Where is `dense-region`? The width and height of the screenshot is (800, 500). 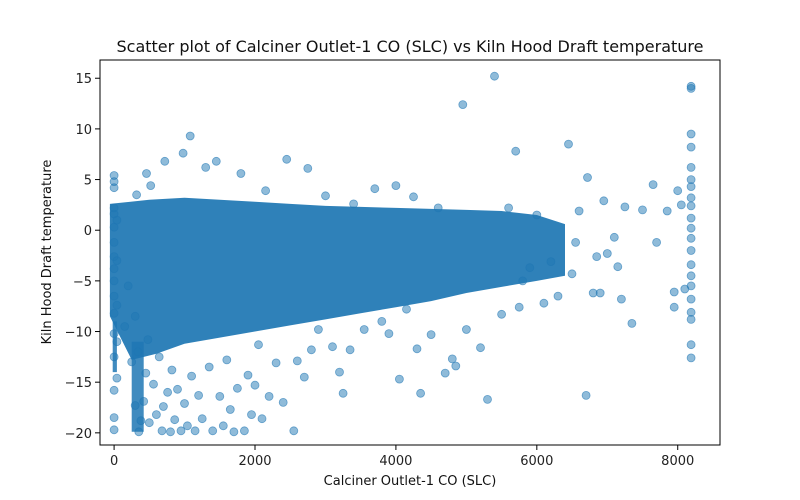
dense-region is located at coordinates (114, 347).